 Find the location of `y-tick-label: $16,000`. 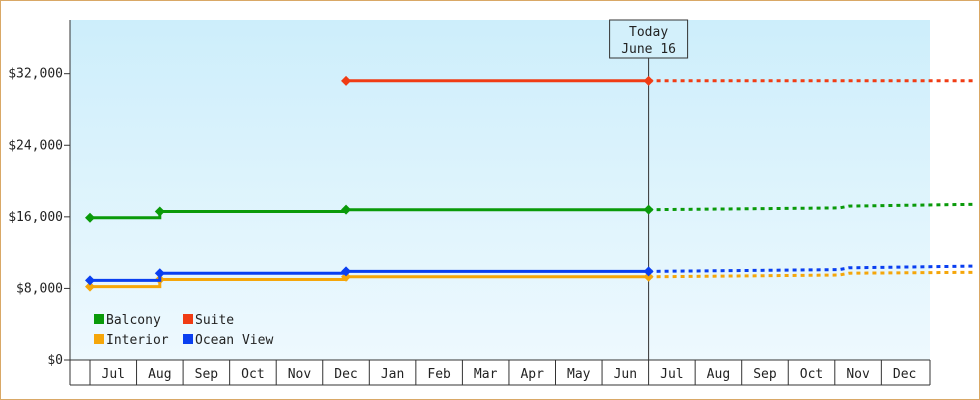

y-tick-label: $16,000 is located at coordinates (35, 217).